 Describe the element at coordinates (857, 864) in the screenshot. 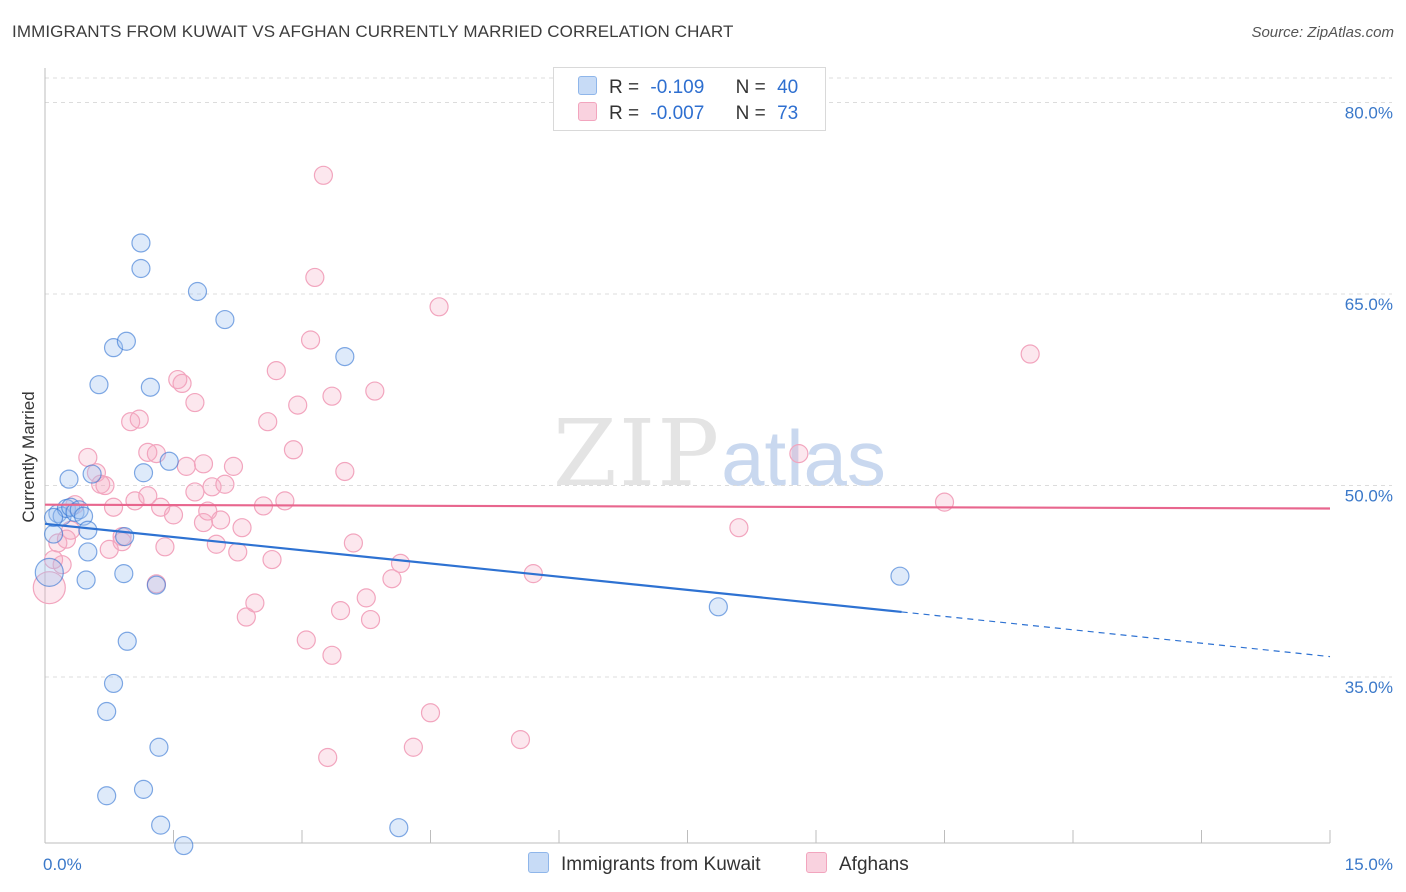

I see `legend-item-afghans: Afghans` at that location.